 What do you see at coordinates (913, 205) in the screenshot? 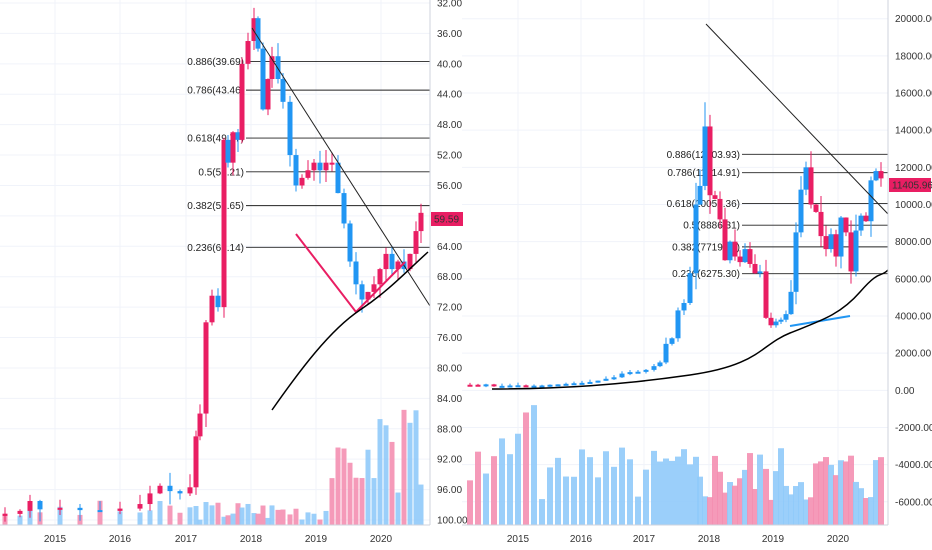
I see `y-tick-label: 10000.00` at bounding box center [913, 205].